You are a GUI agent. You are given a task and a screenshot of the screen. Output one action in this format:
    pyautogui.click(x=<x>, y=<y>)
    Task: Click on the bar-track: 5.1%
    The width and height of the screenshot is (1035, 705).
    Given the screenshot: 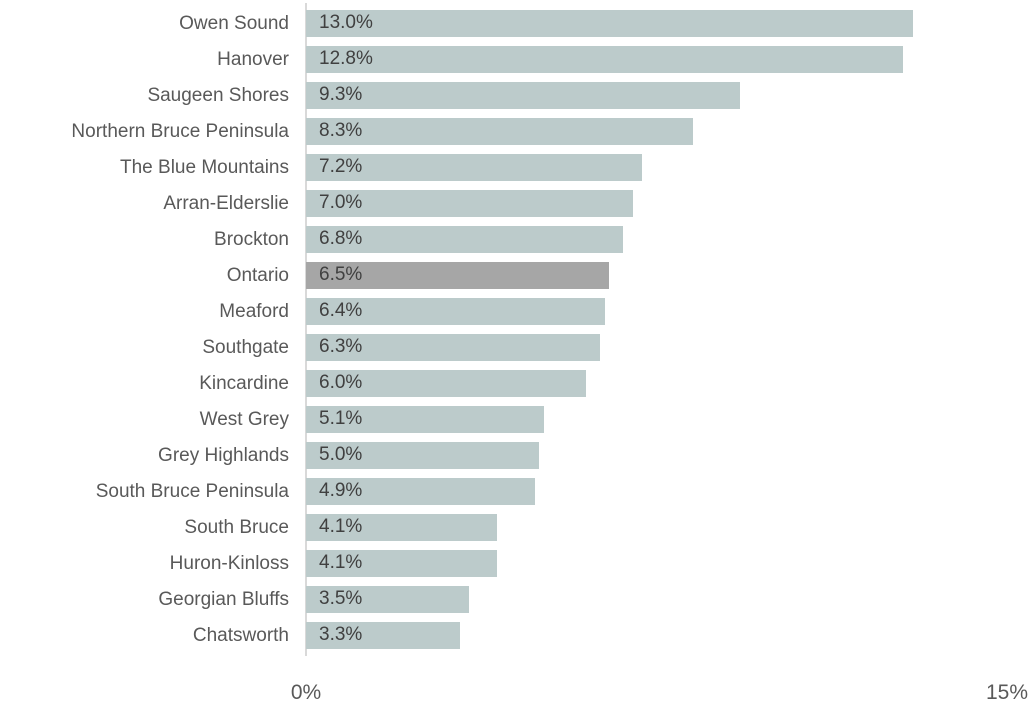 What is the action you would take?
    pyautogui.click(x=656, y=419)
    